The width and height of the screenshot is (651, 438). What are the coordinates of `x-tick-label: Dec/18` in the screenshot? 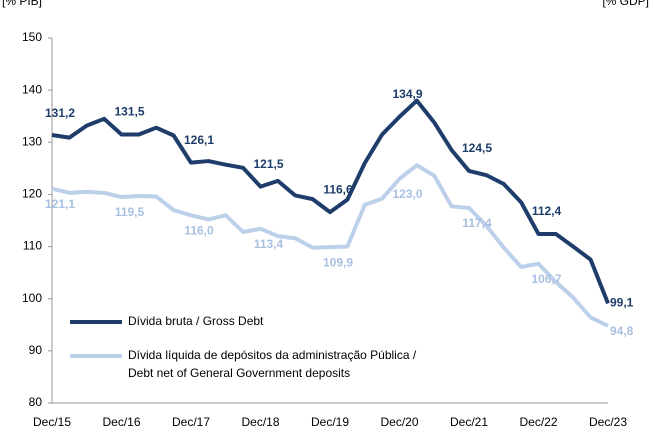 It's located at (260, 422).